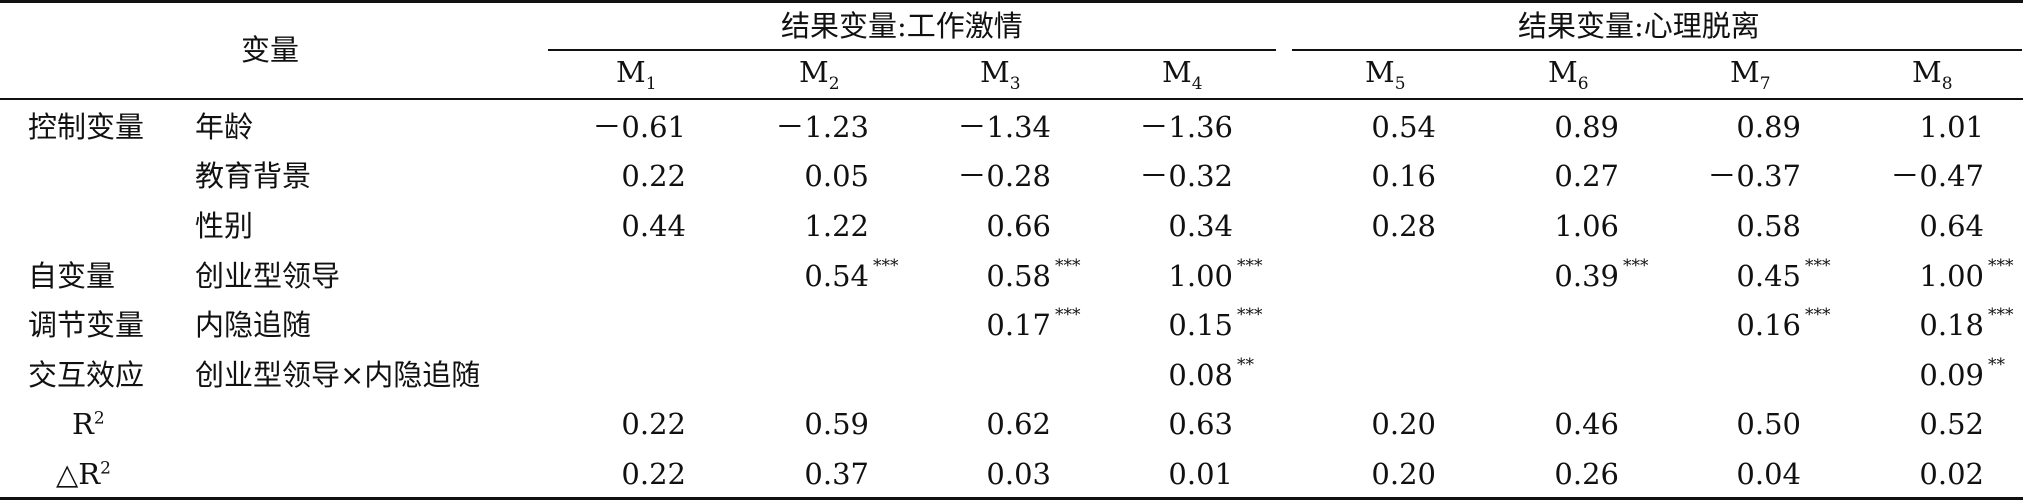  What do you see at coordinates (1750, 74) in the screenshot?
I see `model-header-7: M7` at bounding box center [1750, 74].